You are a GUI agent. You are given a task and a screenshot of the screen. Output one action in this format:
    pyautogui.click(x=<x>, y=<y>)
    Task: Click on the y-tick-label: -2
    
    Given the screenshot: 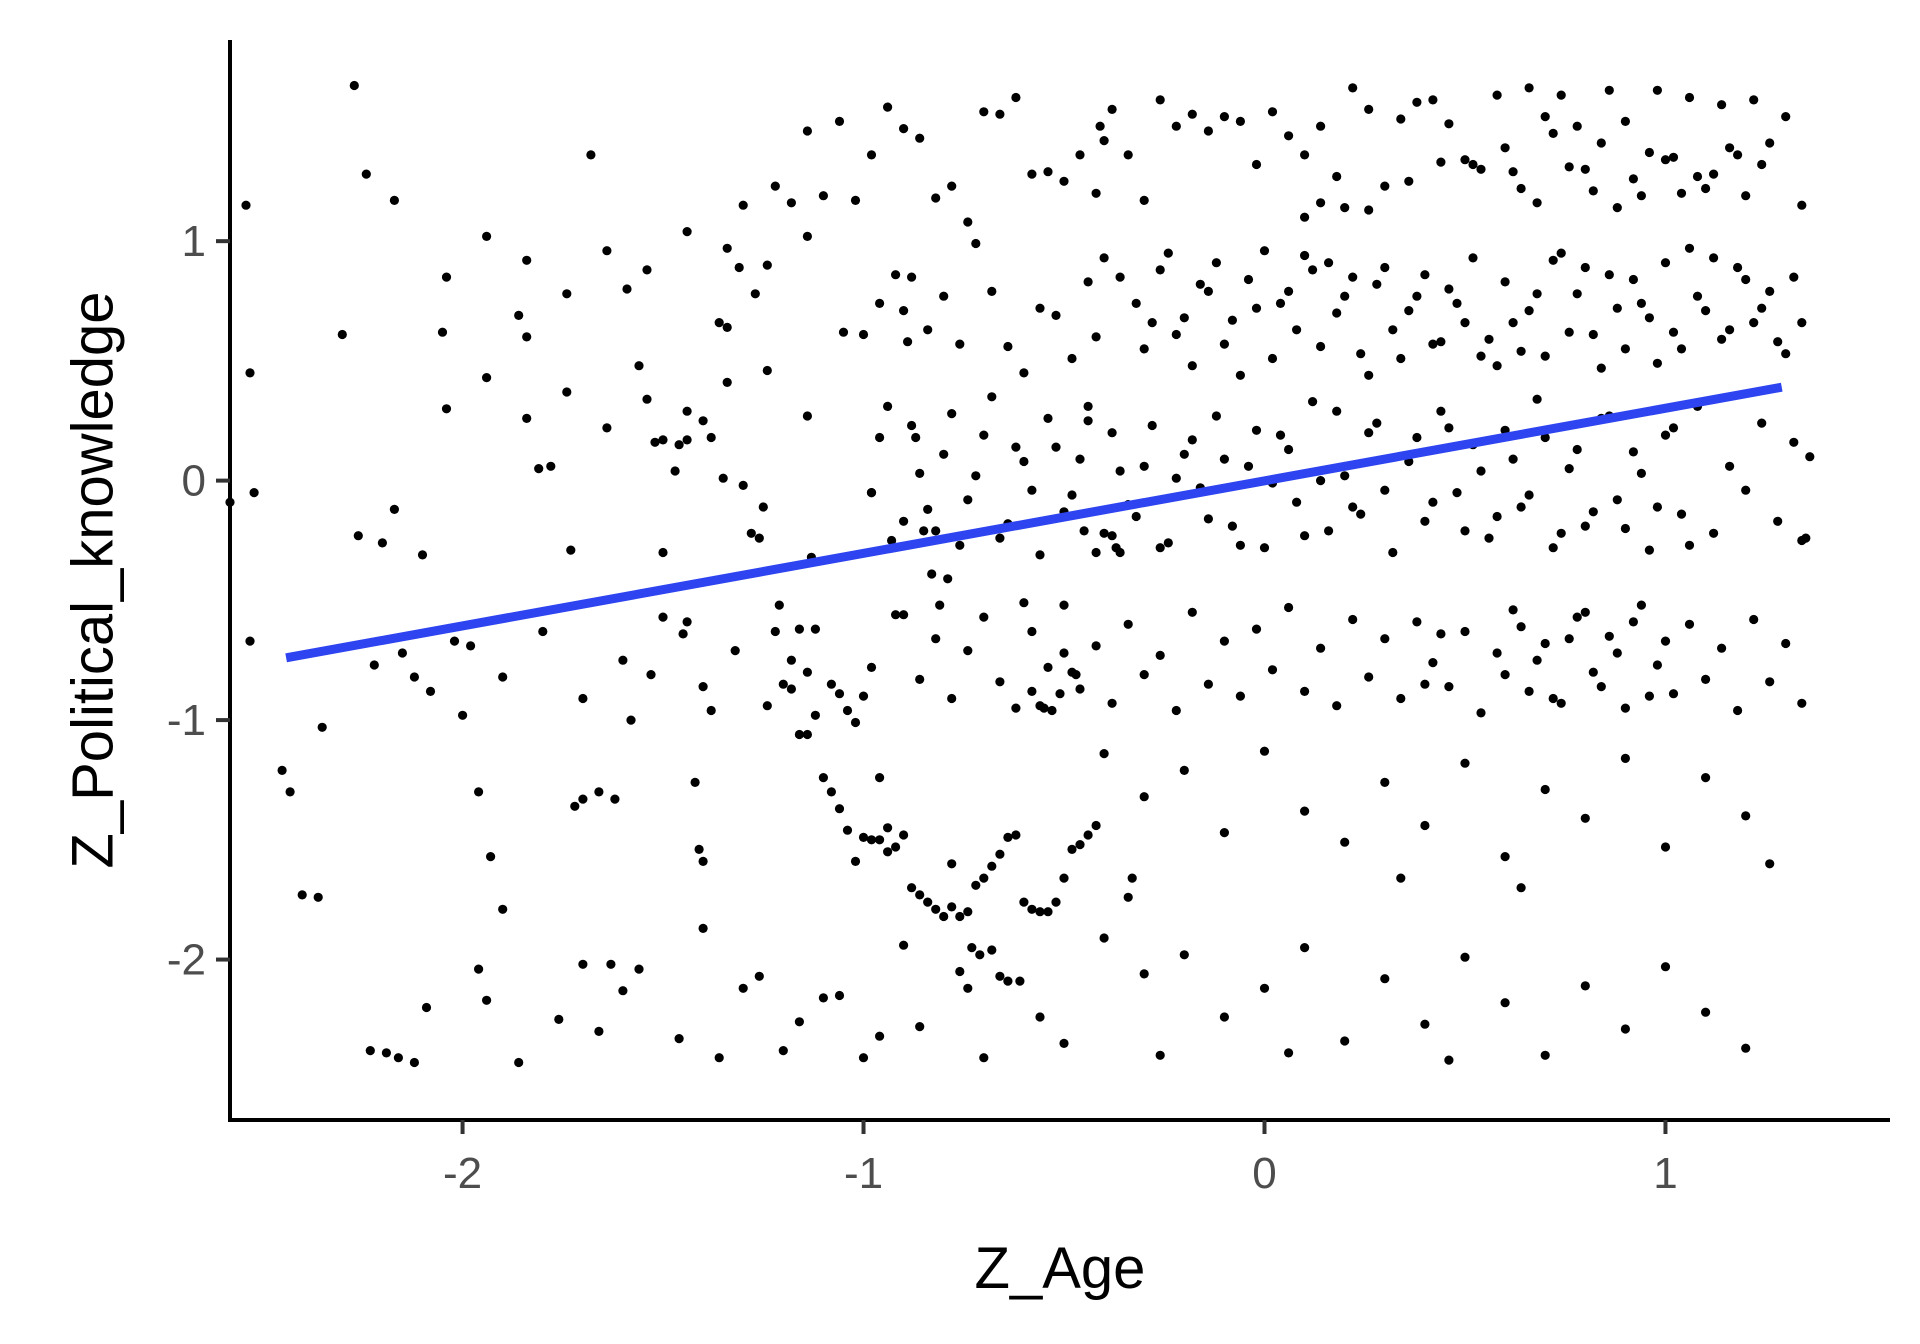 What is the action you would take?
    pyautogui.click(x=186, y=960)
    